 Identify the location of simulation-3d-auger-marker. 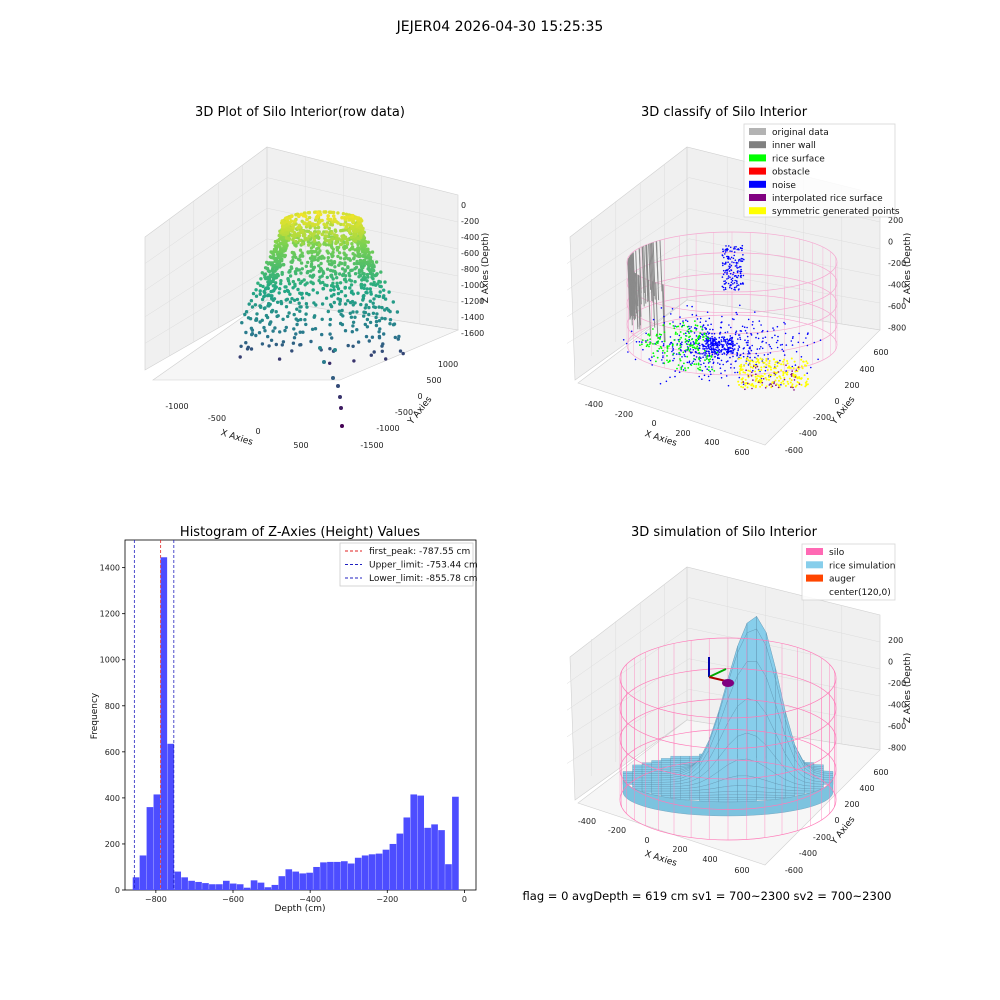
(721, 672).